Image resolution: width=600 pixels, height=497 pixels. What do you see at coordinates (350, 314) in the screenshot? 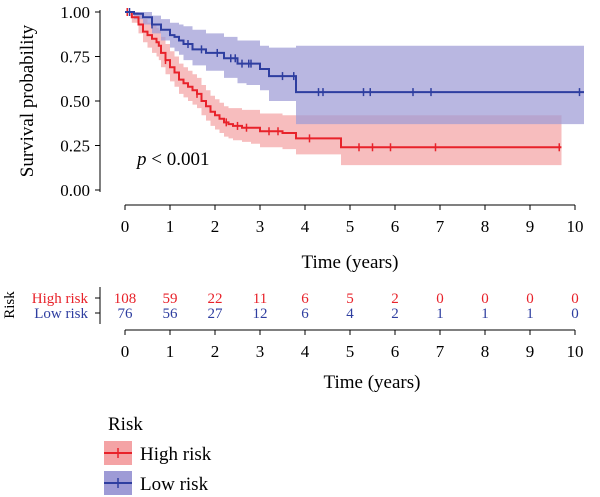
I see `risk-count-low-risk: 4` at bounding box center [350, 314].